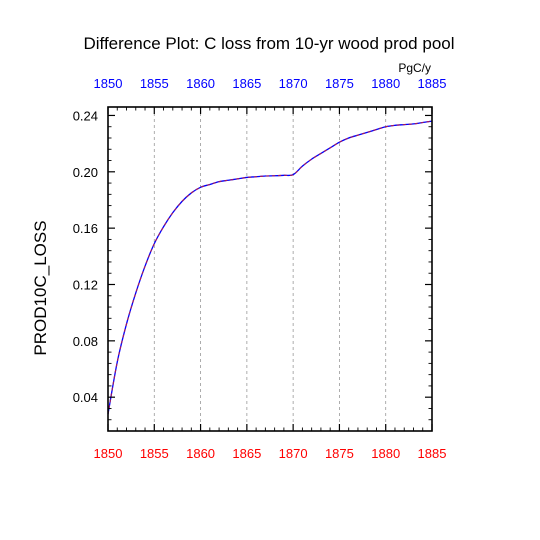  What do you see at coordinates (40, 287) in the screenshot?
I see `y-axis-label: PROD10C_LOSS` at bounding box center [40, 287].